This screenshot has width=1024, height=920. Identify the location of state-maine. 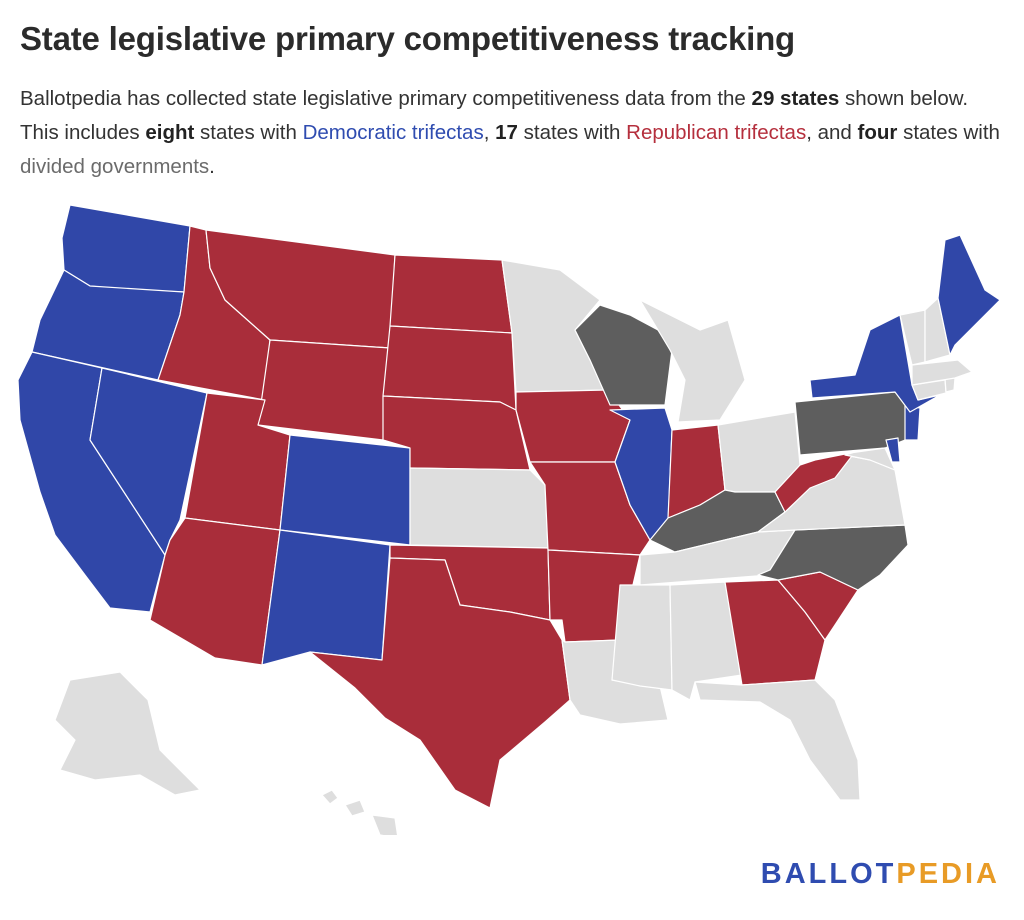
(969, 295).